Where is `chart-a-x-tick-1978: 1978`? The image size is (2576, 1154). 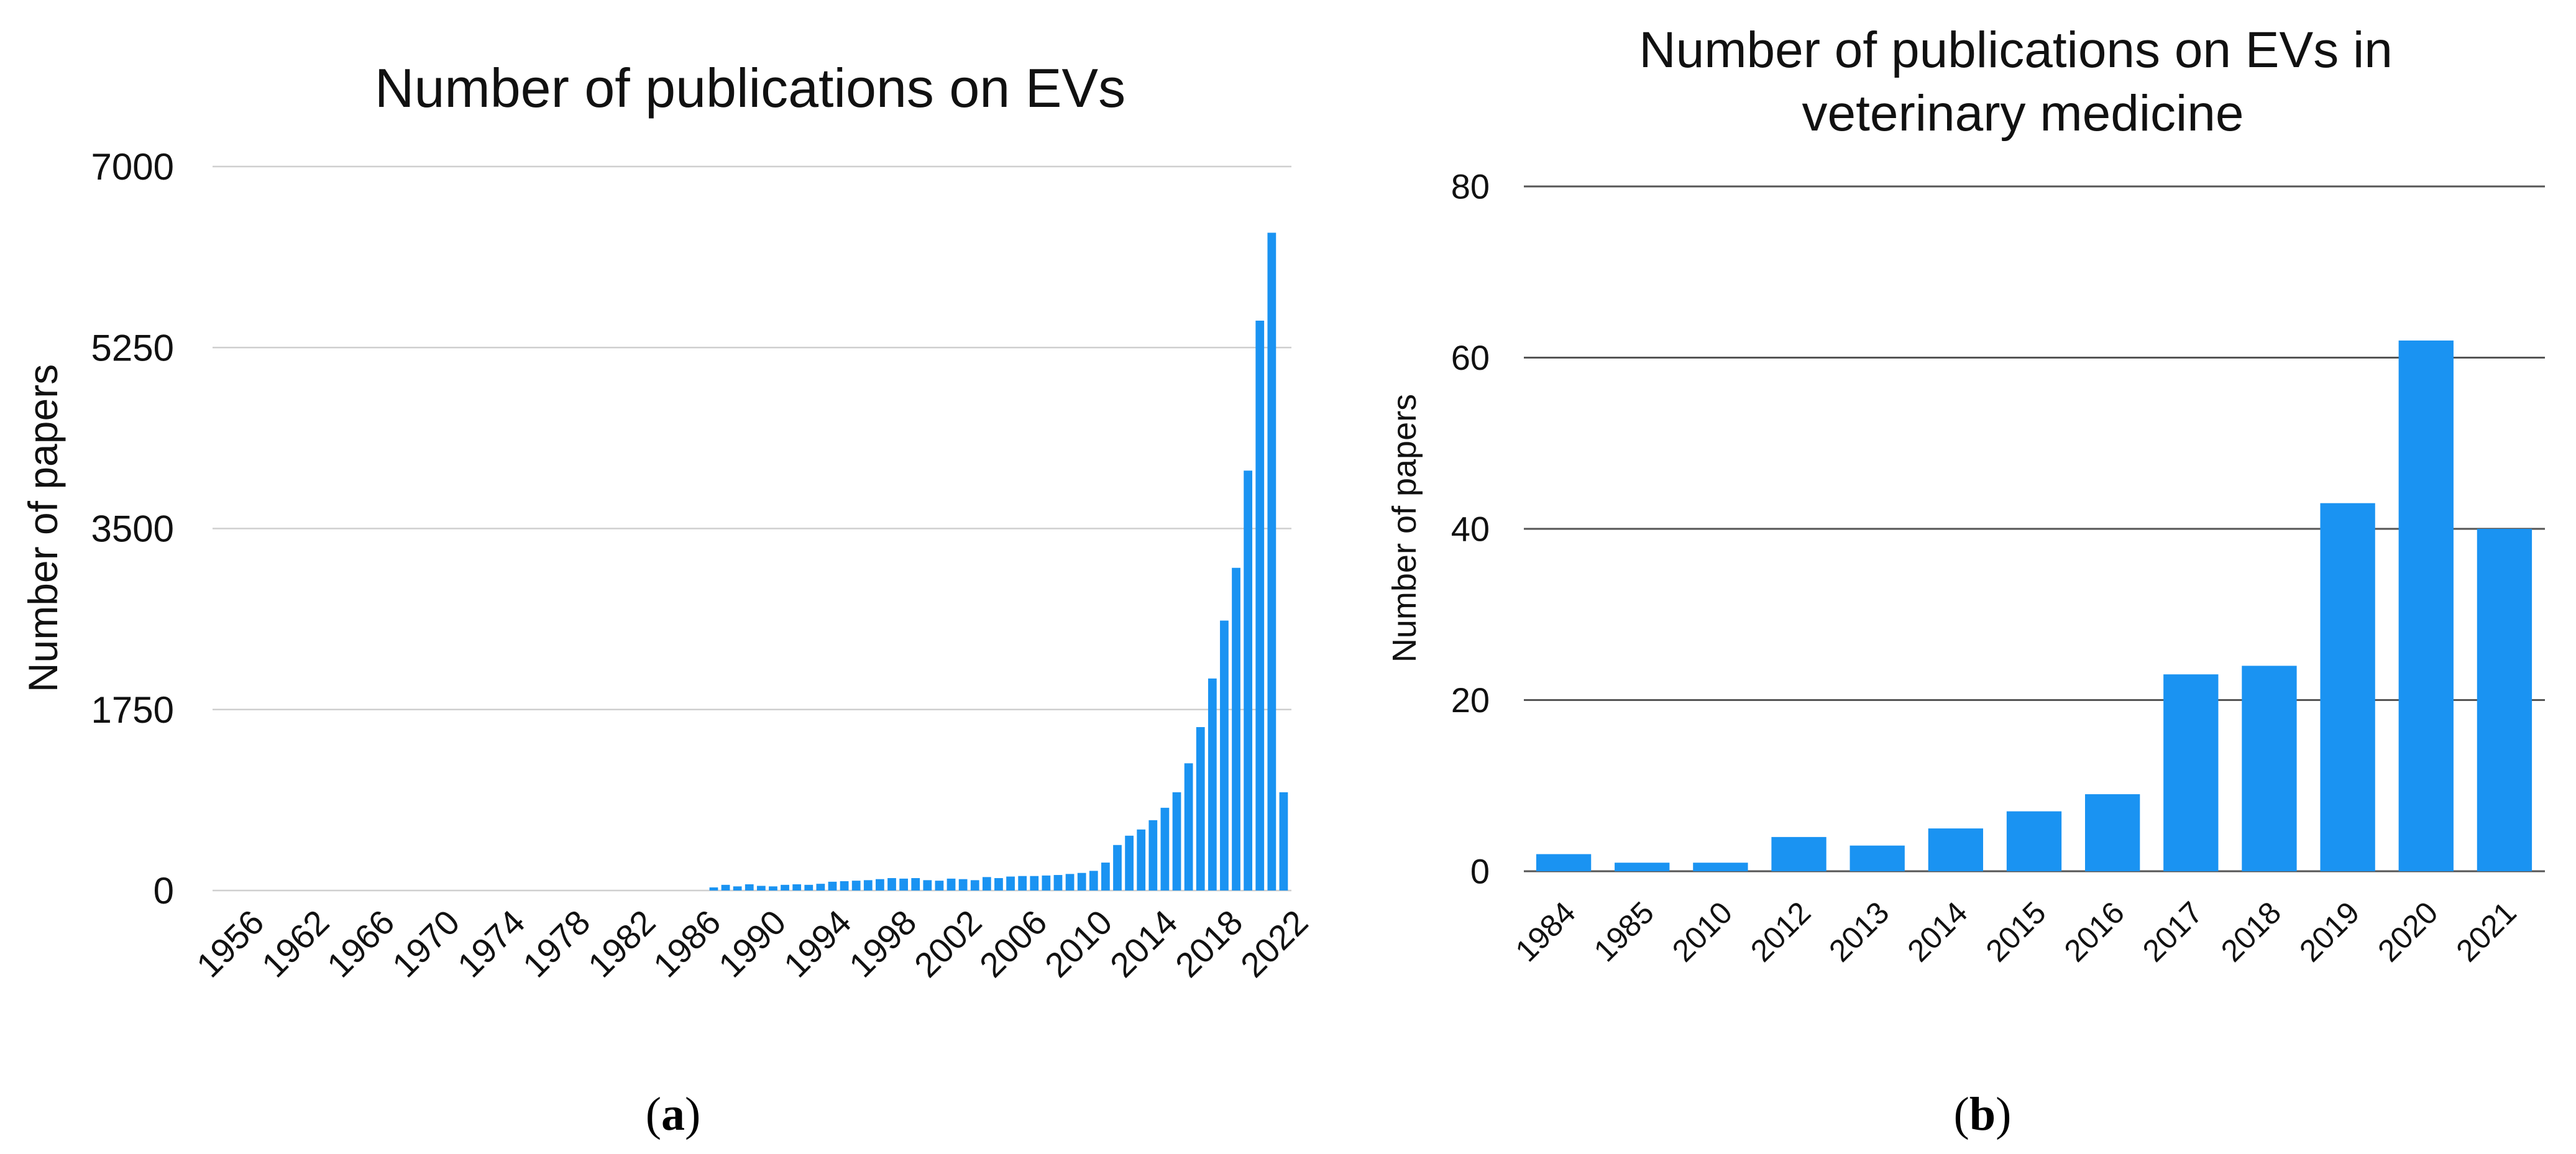
chart-a-x-tick-1978: 1978 is located at coordinates (556, 943).